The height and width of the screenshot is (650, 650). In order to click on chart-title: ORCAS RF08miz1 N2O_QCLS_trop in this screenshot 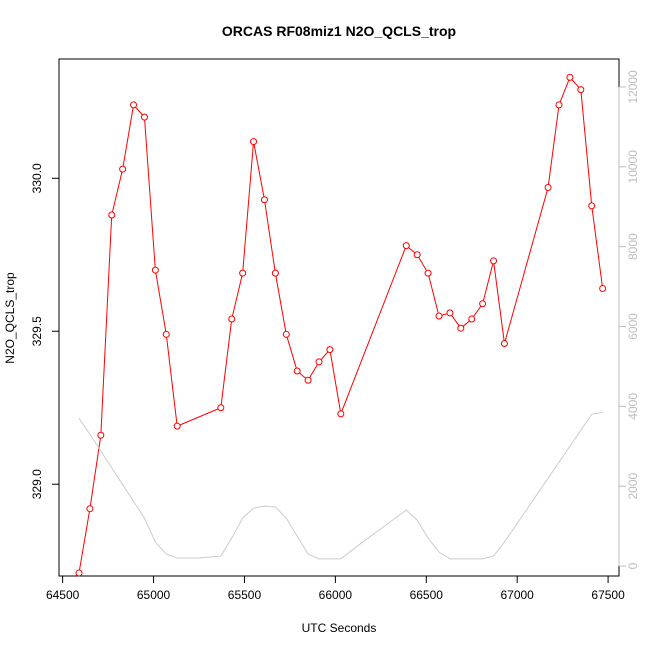, I will do `click(339, 31)`.